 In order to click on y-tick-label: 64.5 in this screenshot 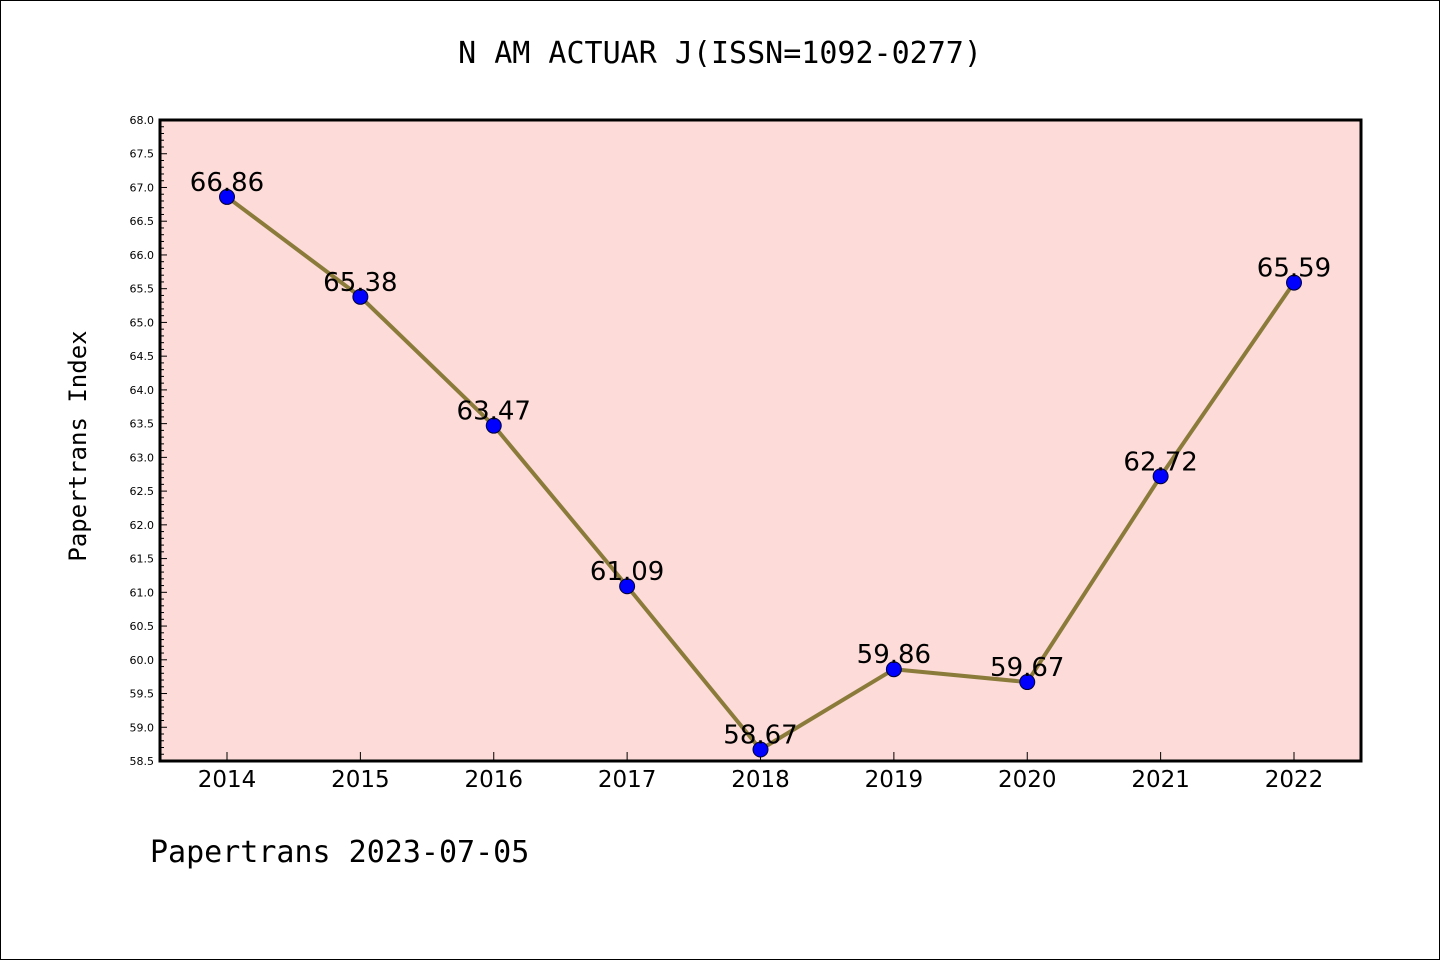, I will do `click(142, 356)`.